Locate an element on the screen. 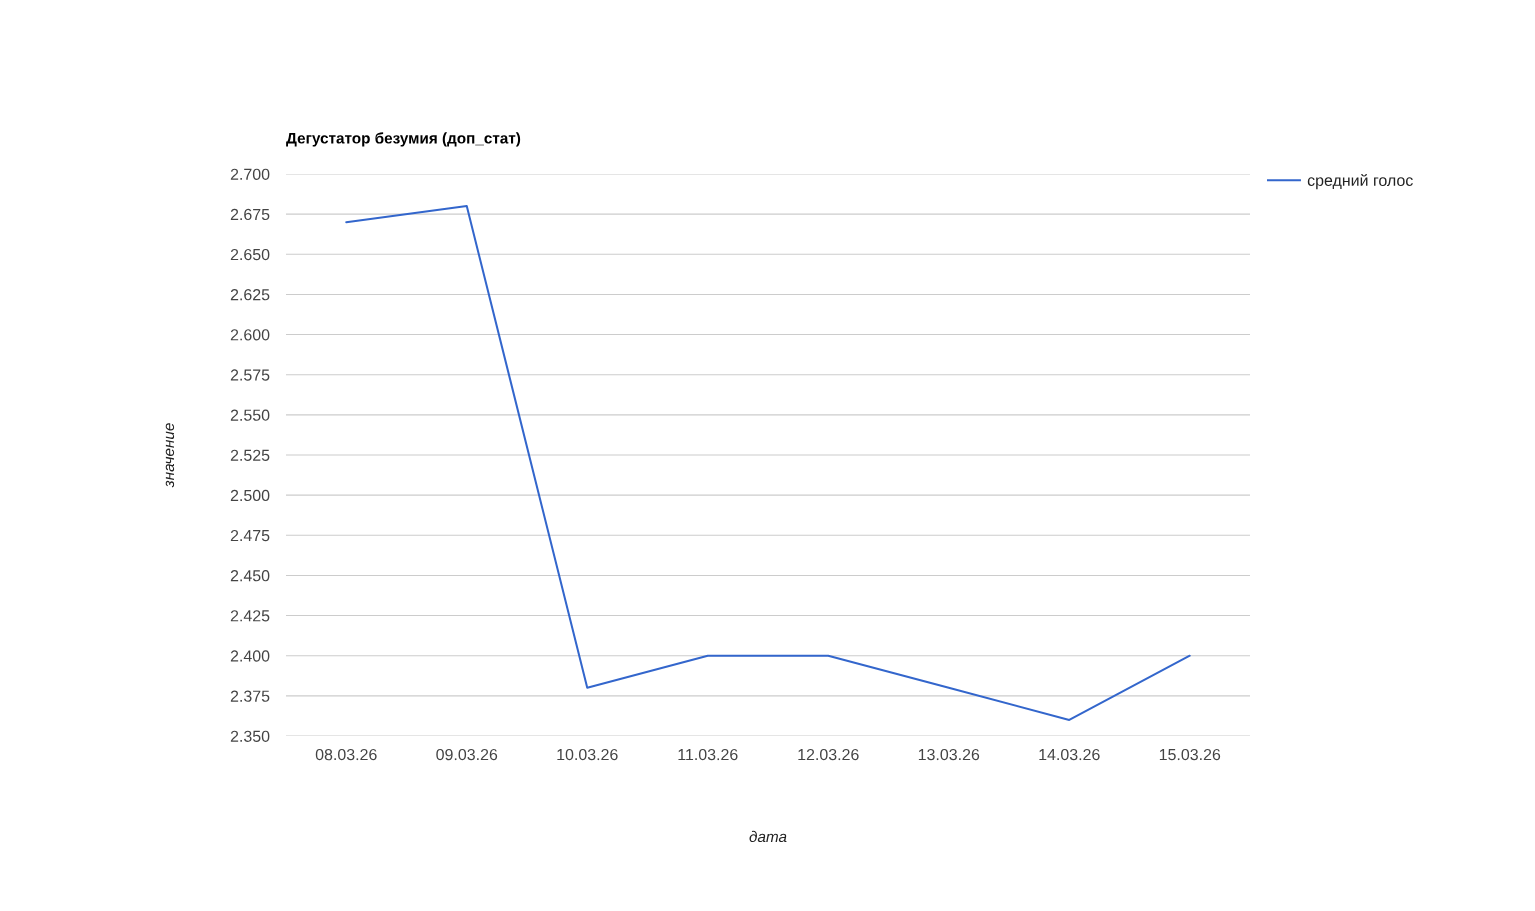  x-axis-title: дата is located at coordinates (768, 836).